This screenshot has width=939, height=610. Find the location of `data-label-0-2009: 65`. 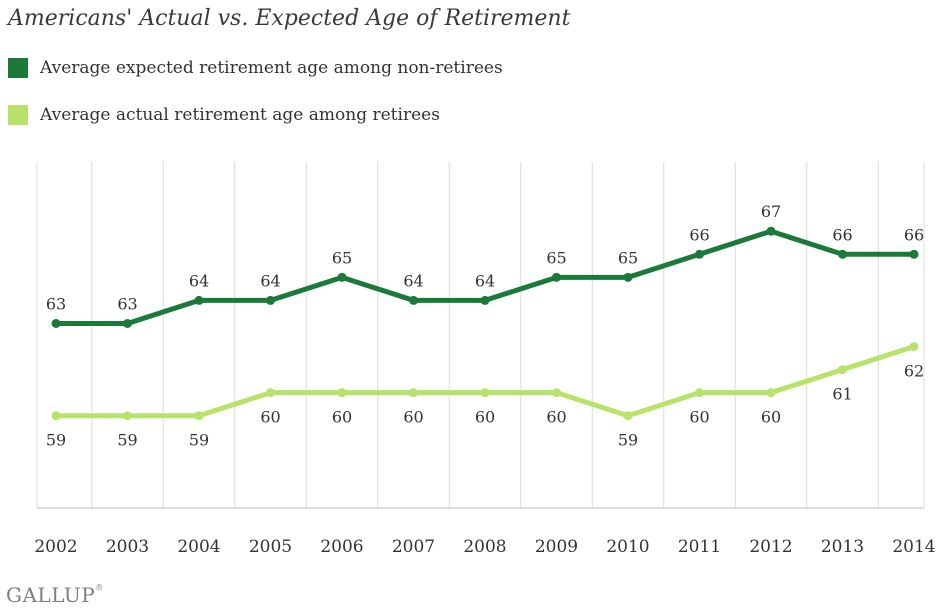

data-label-0-2009: 65 is located at coordinates (556, 257).